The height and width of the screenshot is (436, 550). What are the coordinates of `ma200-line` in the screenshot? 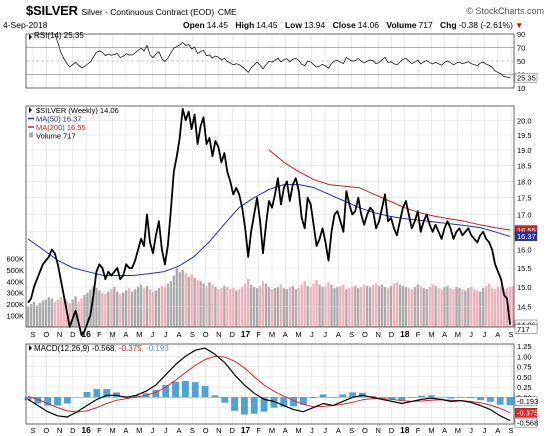 It's located at (389, 190).